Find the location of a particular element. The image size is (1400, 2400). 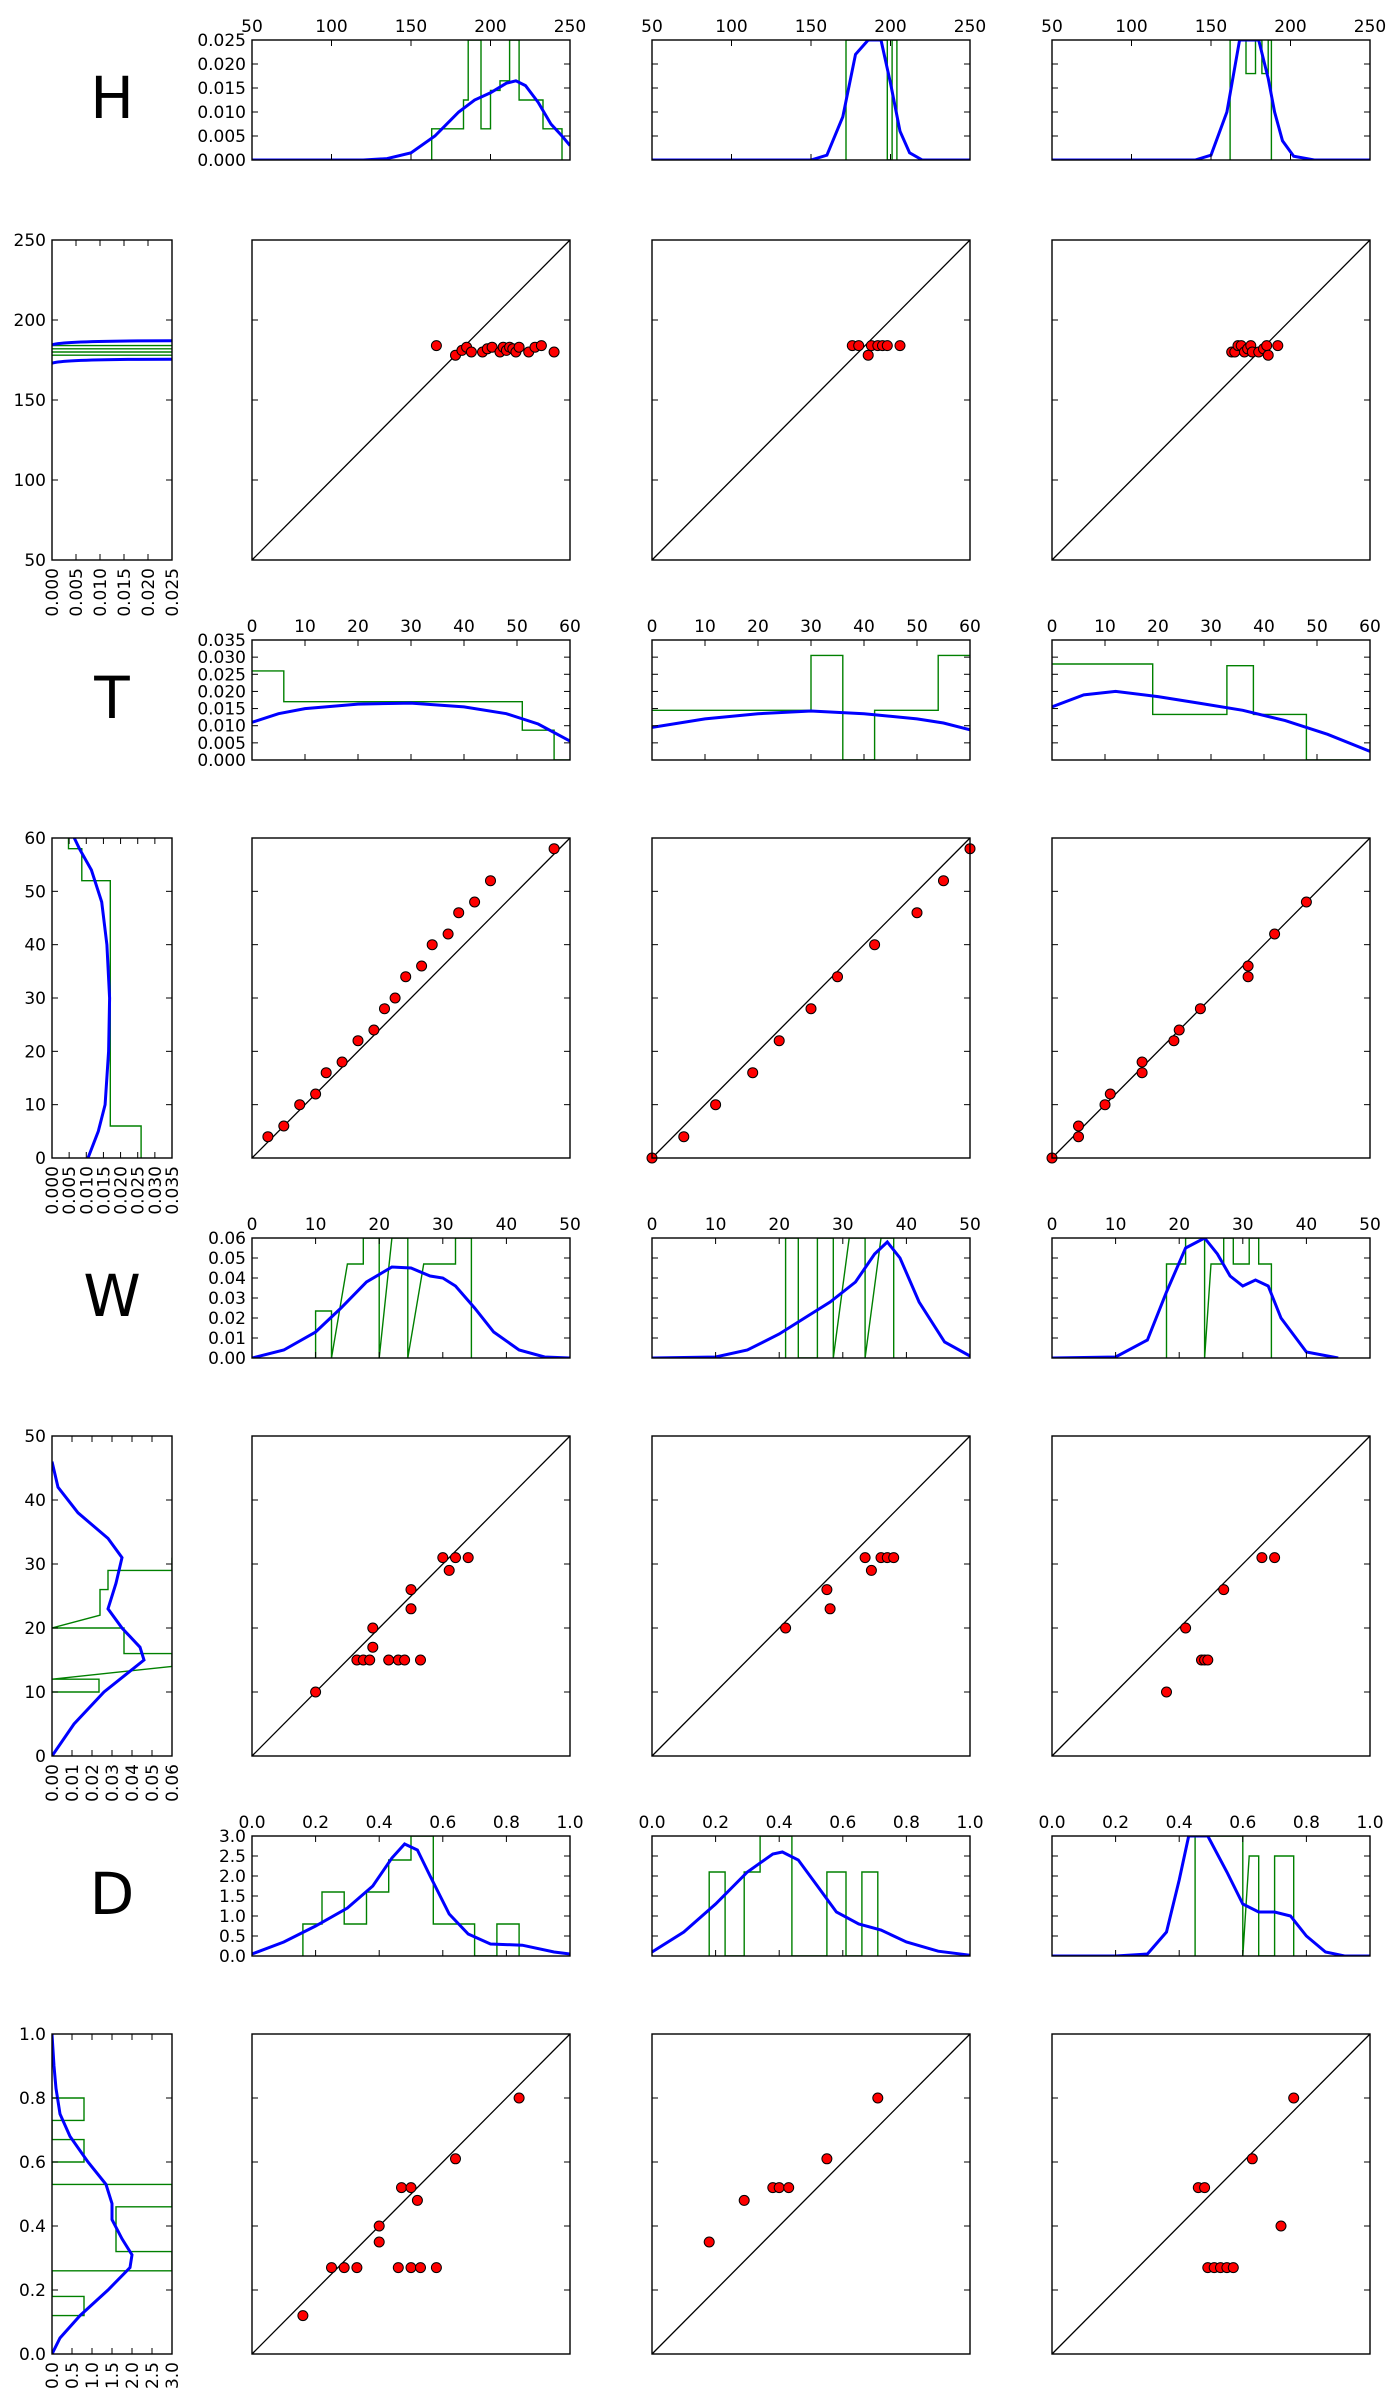

y-tick-label: 0.0 is located at coordinates (232, 1957).